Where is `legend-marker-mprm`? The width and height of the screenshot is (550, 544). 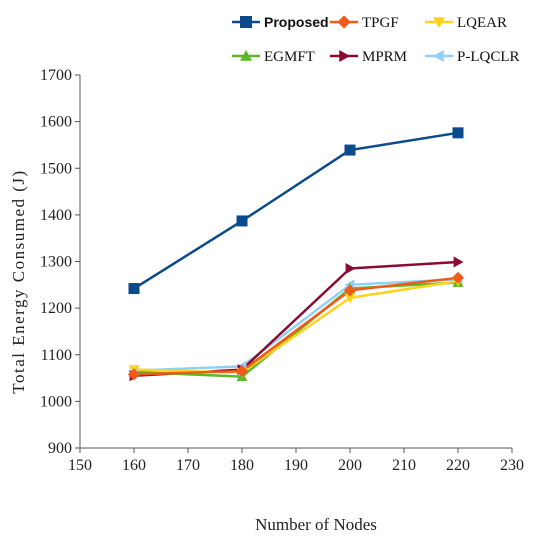 legend-marker-mprm is located at coordinates (344, 56).